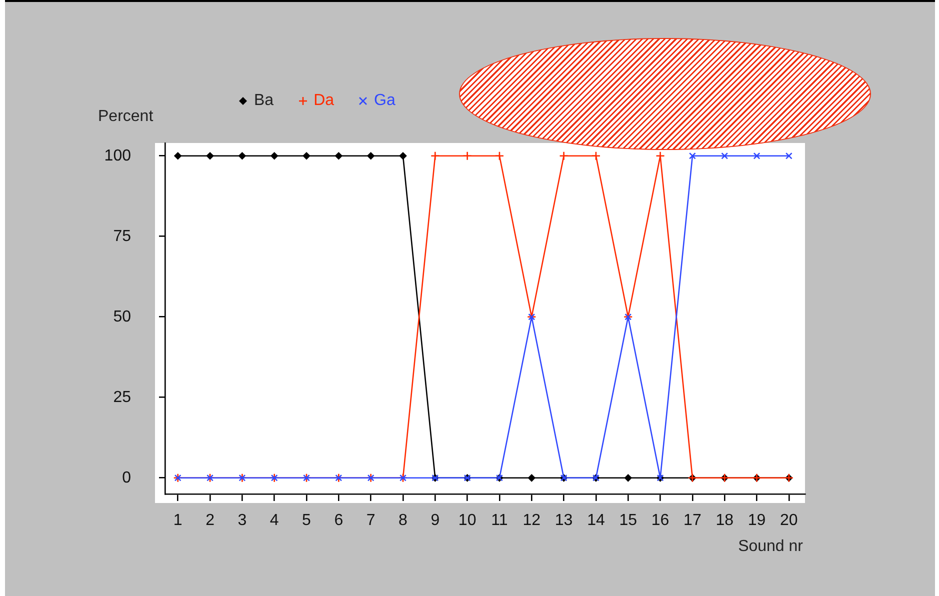 The image size is (939, 596). I want to click on x-tick-label: 16, so click(660, 521).